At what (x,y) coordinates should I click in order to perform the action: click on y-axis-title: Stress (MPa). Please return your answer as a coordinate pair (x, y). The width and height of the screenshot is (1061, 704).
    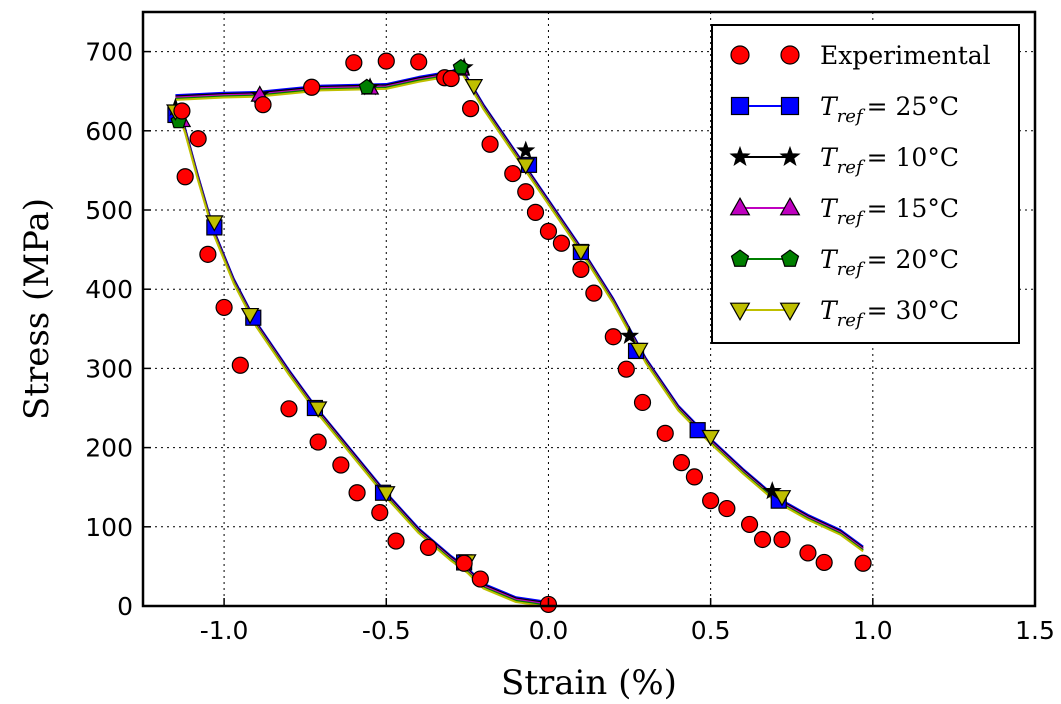
    Looking at the image, I should click on (37, 309).